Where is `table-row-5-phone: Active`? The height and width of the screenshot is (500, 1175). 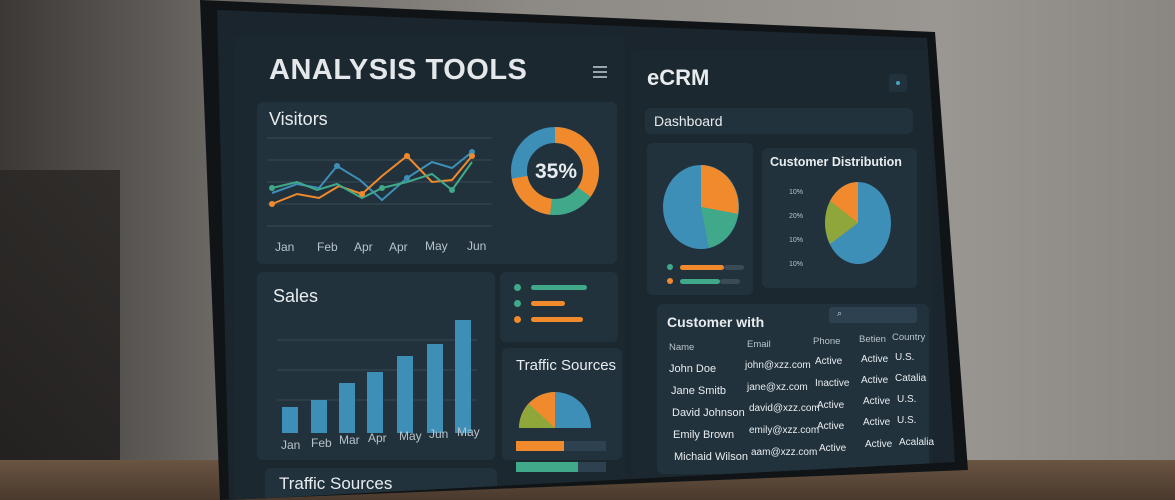 table-row-5-phone: Active is located at coordinates (833, 448).